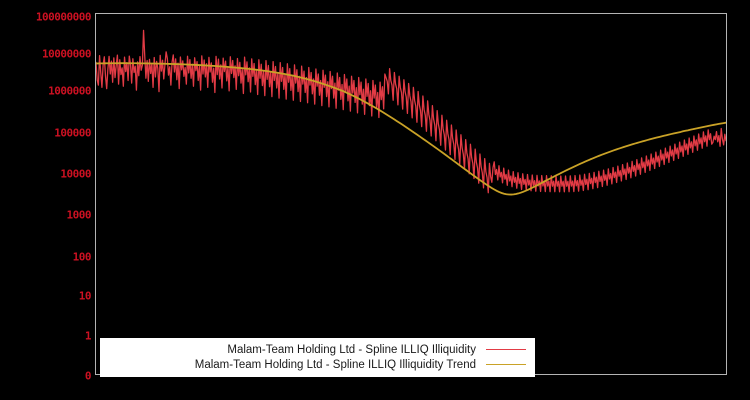 This screenshot has height=400, width=750. I want to click on y-tick-label: 100000000, so click(63, 17).